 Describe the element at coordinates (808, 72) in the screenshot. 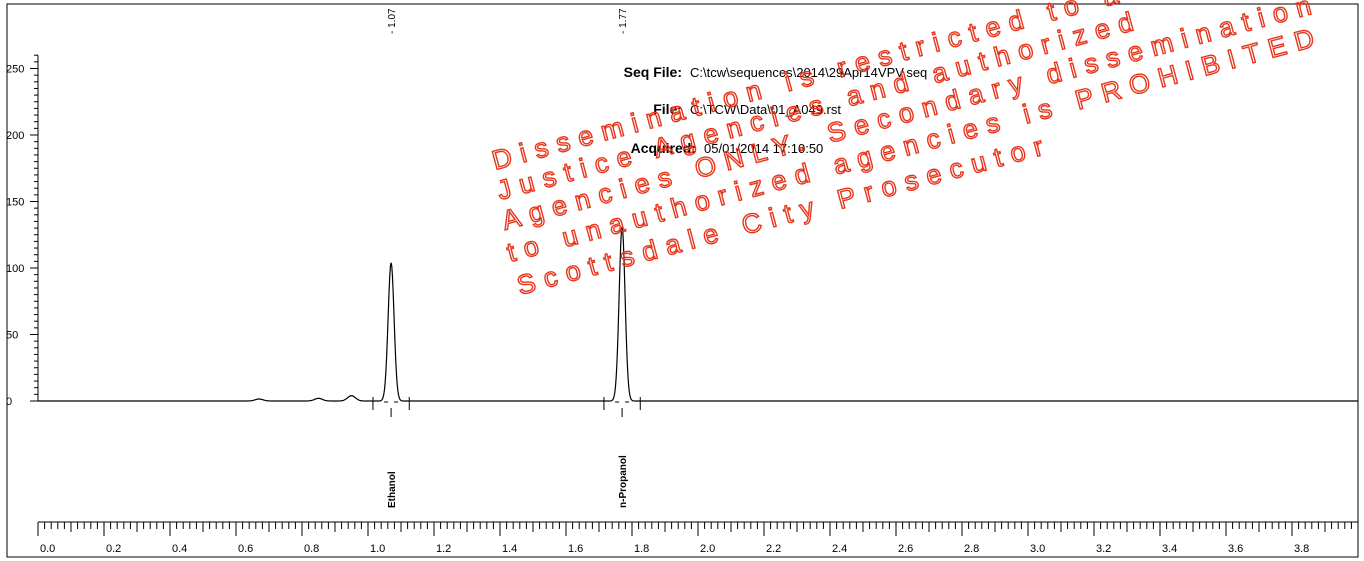

I see `seq-file-value: C:\tcw\sequences\2014\29Apr14VPV.seq` at that location.